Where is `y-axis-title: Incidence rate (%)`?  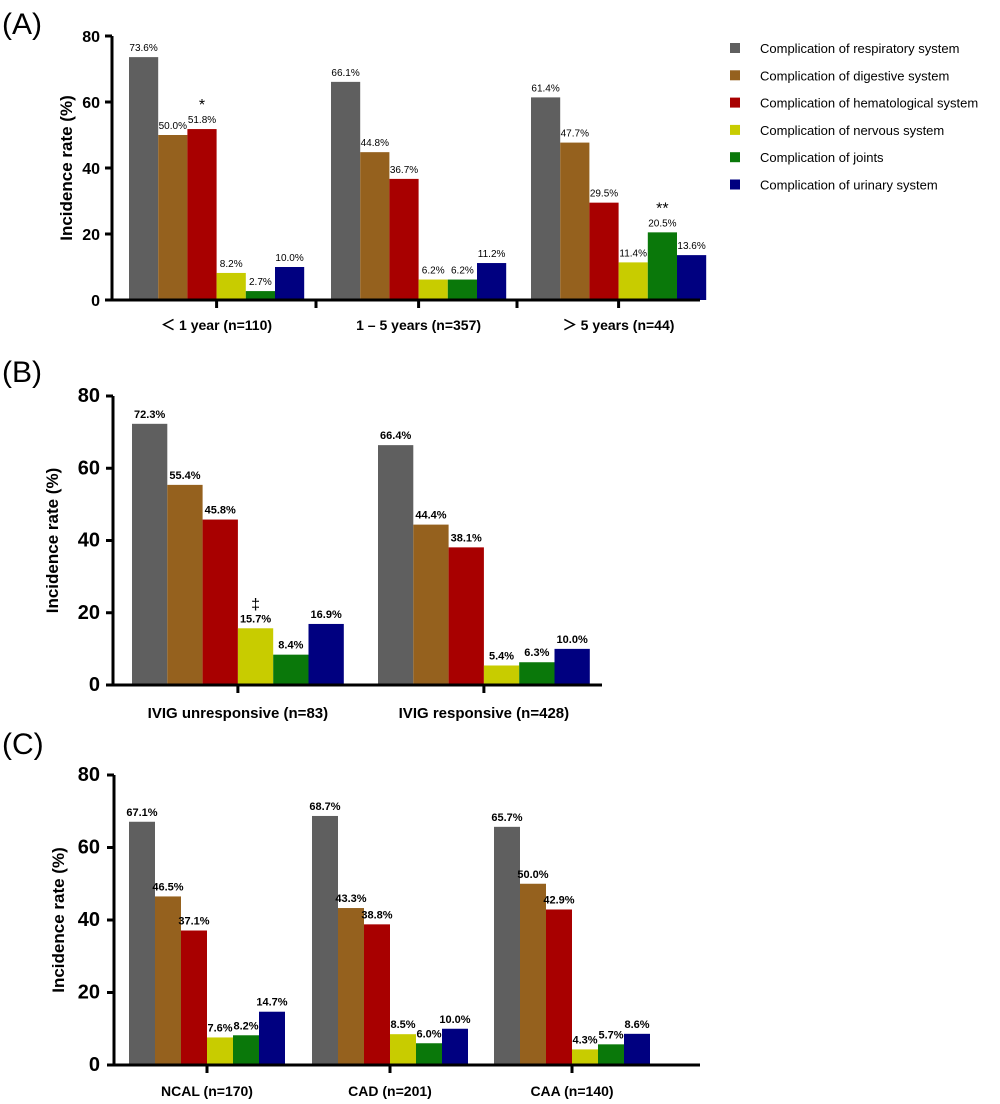
y-axis-title: Incidence rate (%) is located at coordinates (52, 541).